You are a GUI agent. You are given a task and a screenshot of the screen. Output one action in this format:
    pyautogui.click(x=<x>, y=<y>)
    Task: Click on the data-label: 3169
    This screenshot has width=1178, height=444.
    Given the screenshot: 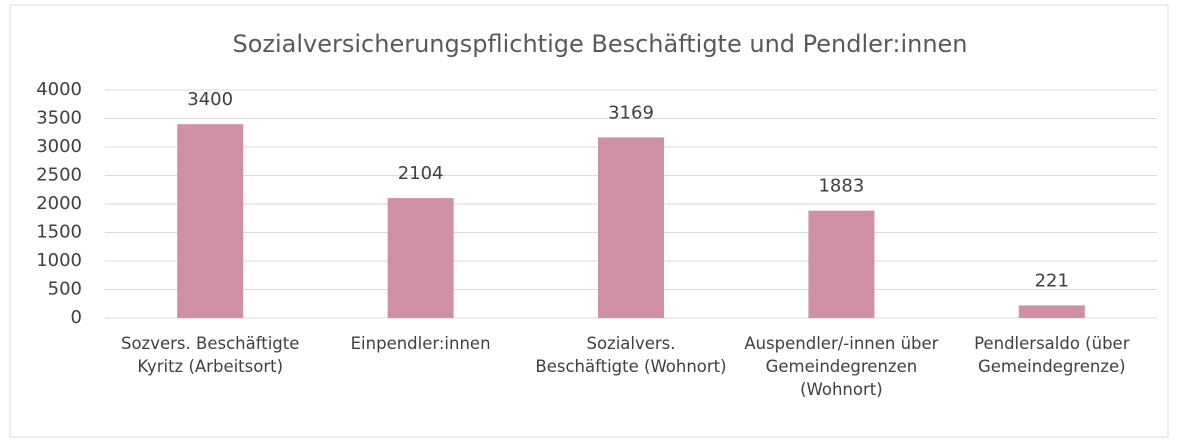 What is the action you would take?
    pyautogui.click(x=631, y=112)
    